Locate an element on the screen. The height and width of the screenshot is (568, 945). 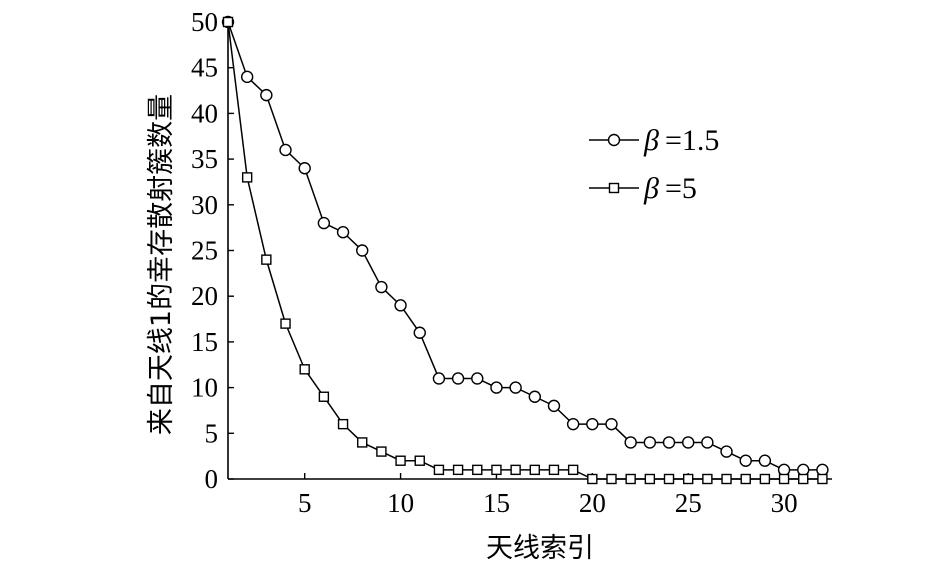
y-axis-label: 来自天线1的幸存散射簇数量 is located at coordinates (161, 264).